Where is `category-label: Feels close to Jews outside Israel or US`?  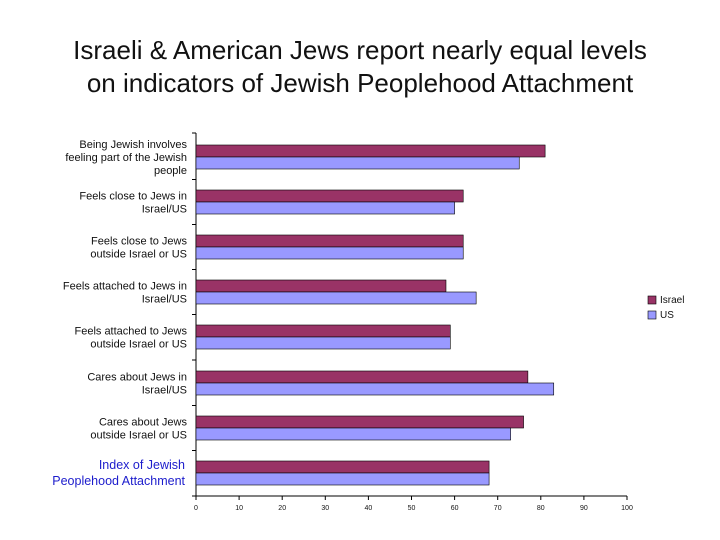
category-label: Feels close to Jews outside Israel or US is located at coordinates (138, 248).